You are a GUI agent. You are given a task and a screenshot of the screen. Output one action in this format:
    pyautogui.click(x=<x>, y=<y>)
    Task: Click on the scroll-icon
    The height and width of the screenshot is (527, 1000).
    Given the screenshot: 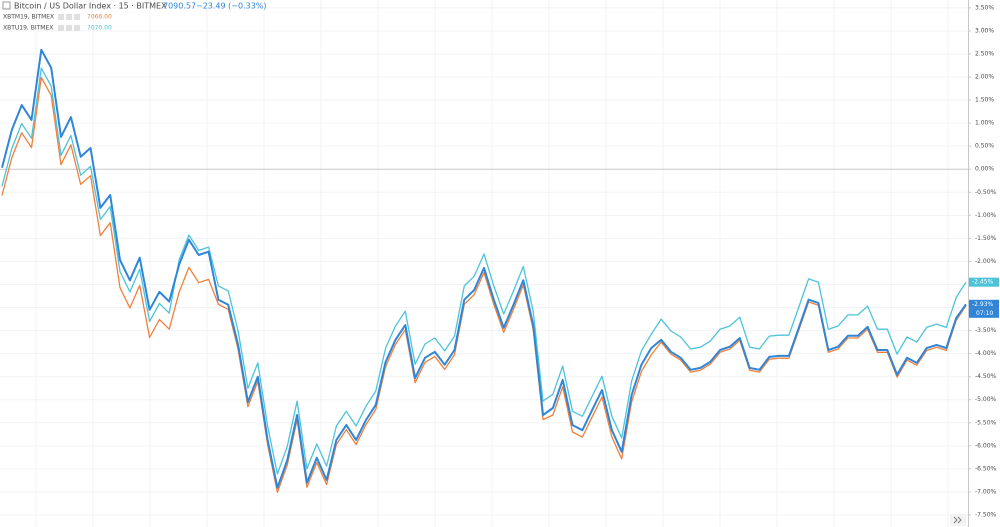 What is the action you would take?
    pyautogui.click(x=957, y=520)
    